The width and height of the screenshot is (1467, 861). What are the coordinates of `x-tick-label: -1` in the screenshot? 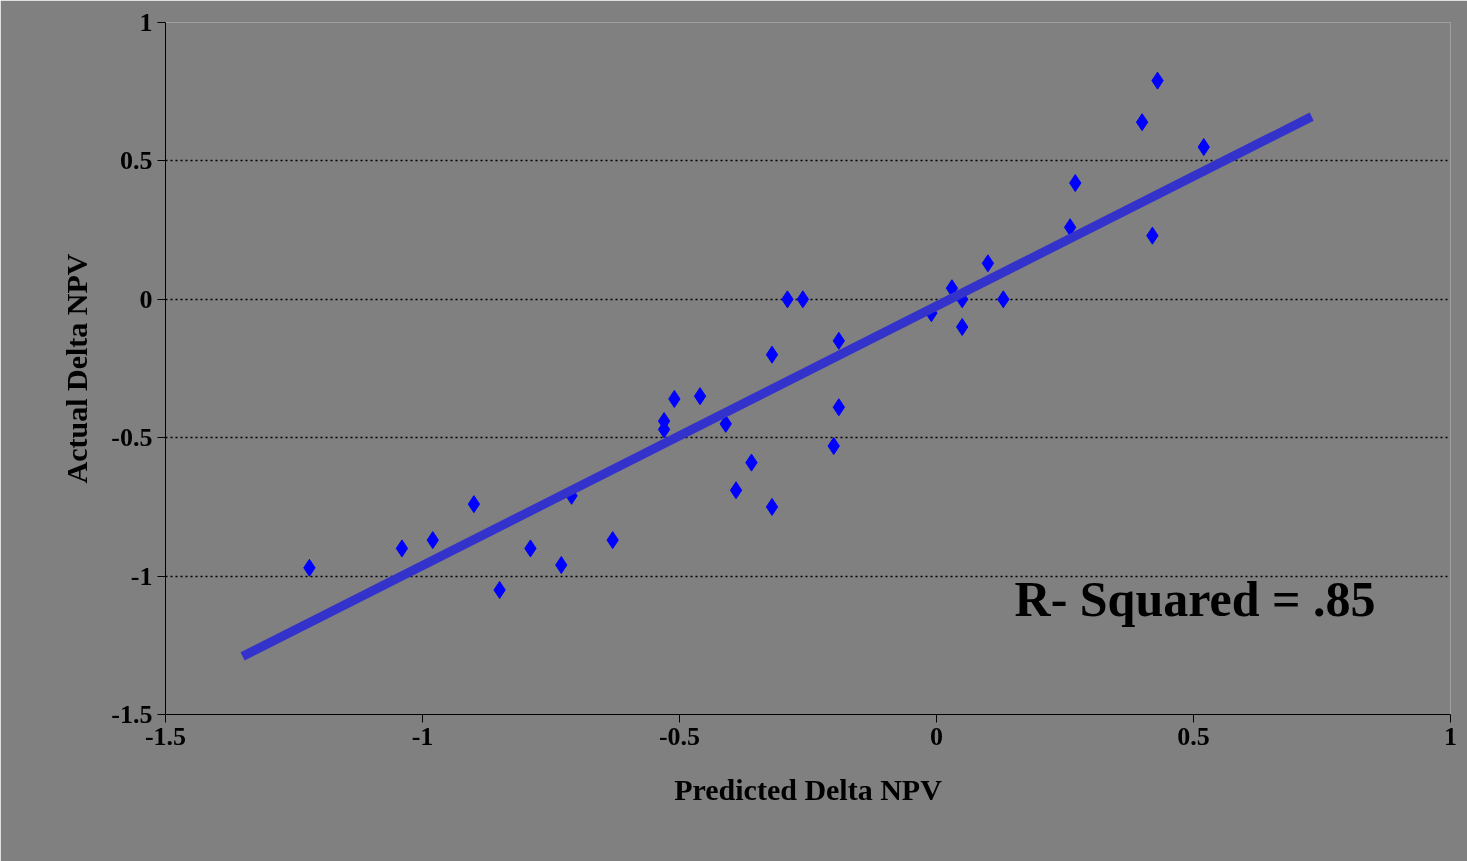 It's located at (422, 736).